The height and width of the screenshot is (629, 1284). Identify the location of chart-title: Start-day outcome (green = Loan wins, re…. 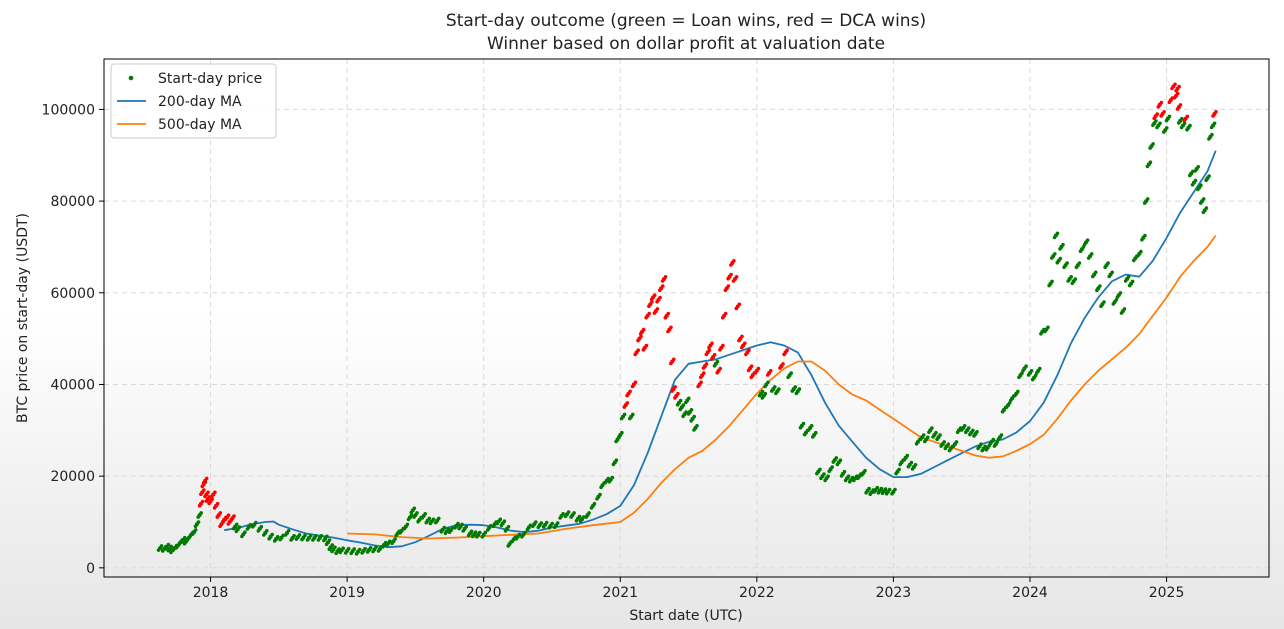
(686, 21).